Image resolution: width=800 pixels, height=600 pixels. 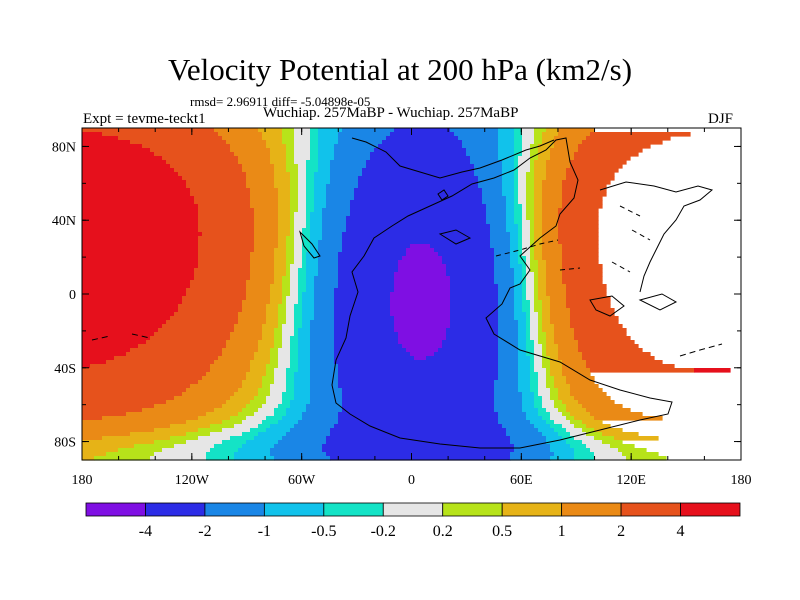 I want to click on x-tick-label: 120E, so click(x=631, y=480).